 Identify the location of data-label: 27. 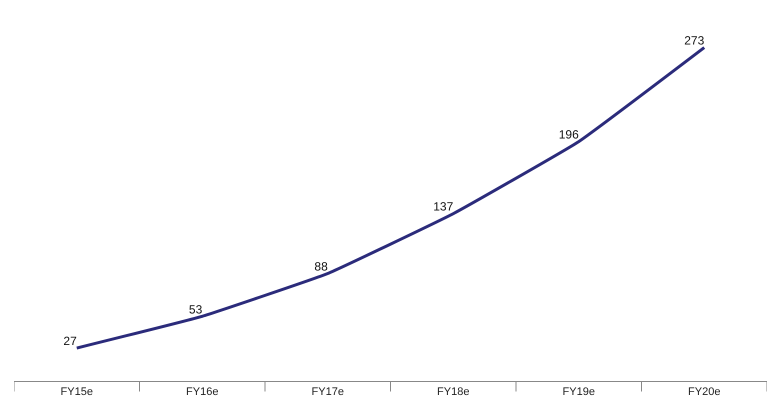
(70, 341).